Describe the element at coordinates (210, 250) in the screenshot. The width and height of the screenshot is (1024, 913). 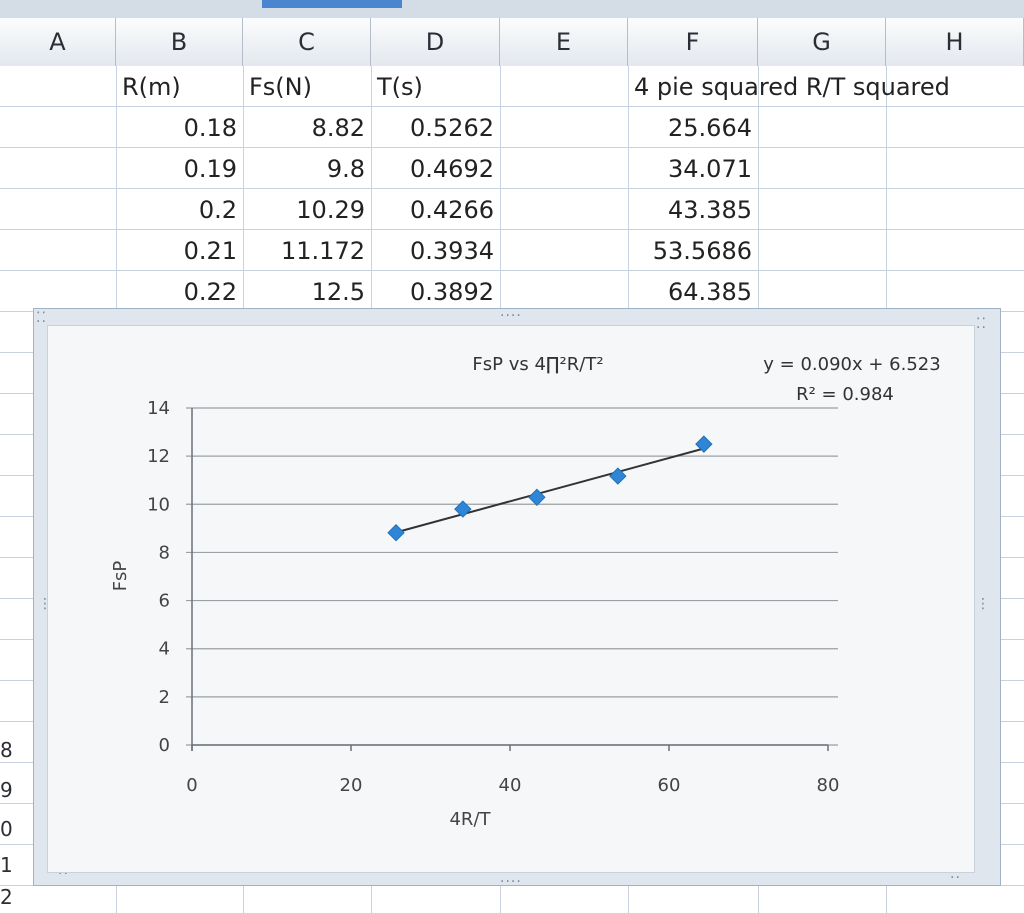
I see `cell-b: 0.21` at that location.